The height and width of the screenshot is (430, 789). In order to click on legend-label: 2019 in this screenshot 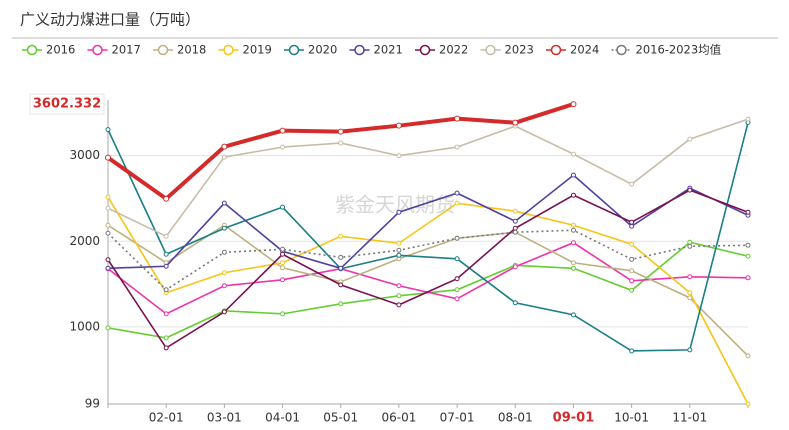, I will do `click(257, 50)`.